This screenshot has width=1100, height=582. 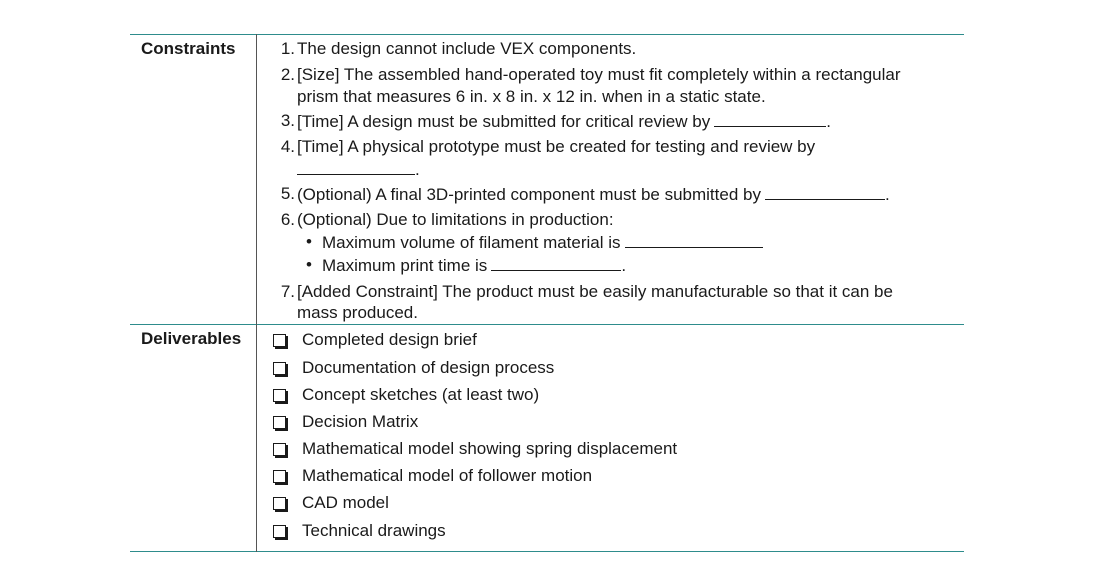 I want to click on deliverable-item: Concept sketches (at least two), so click(x=421, y=394).